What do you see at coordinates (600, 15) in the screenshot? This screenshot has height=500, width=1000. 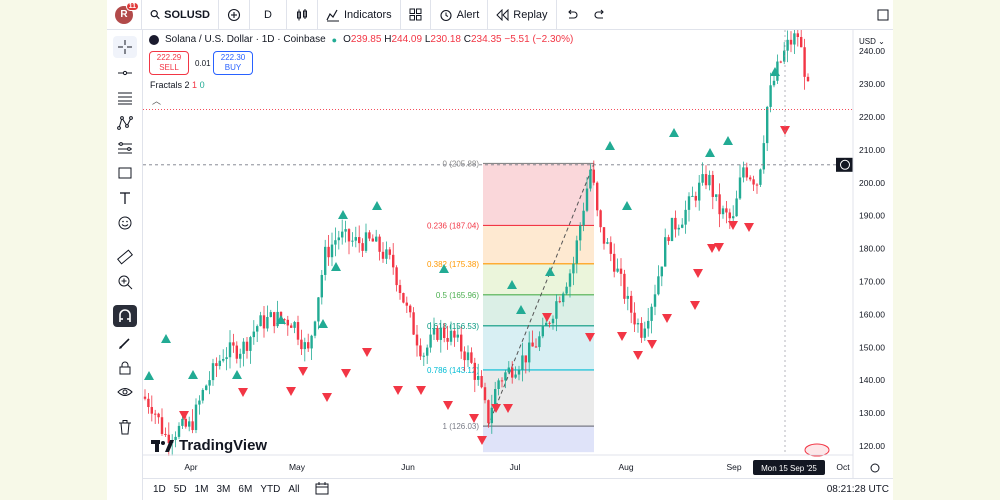 I see `redo-button` at bounding box center [600, 15].